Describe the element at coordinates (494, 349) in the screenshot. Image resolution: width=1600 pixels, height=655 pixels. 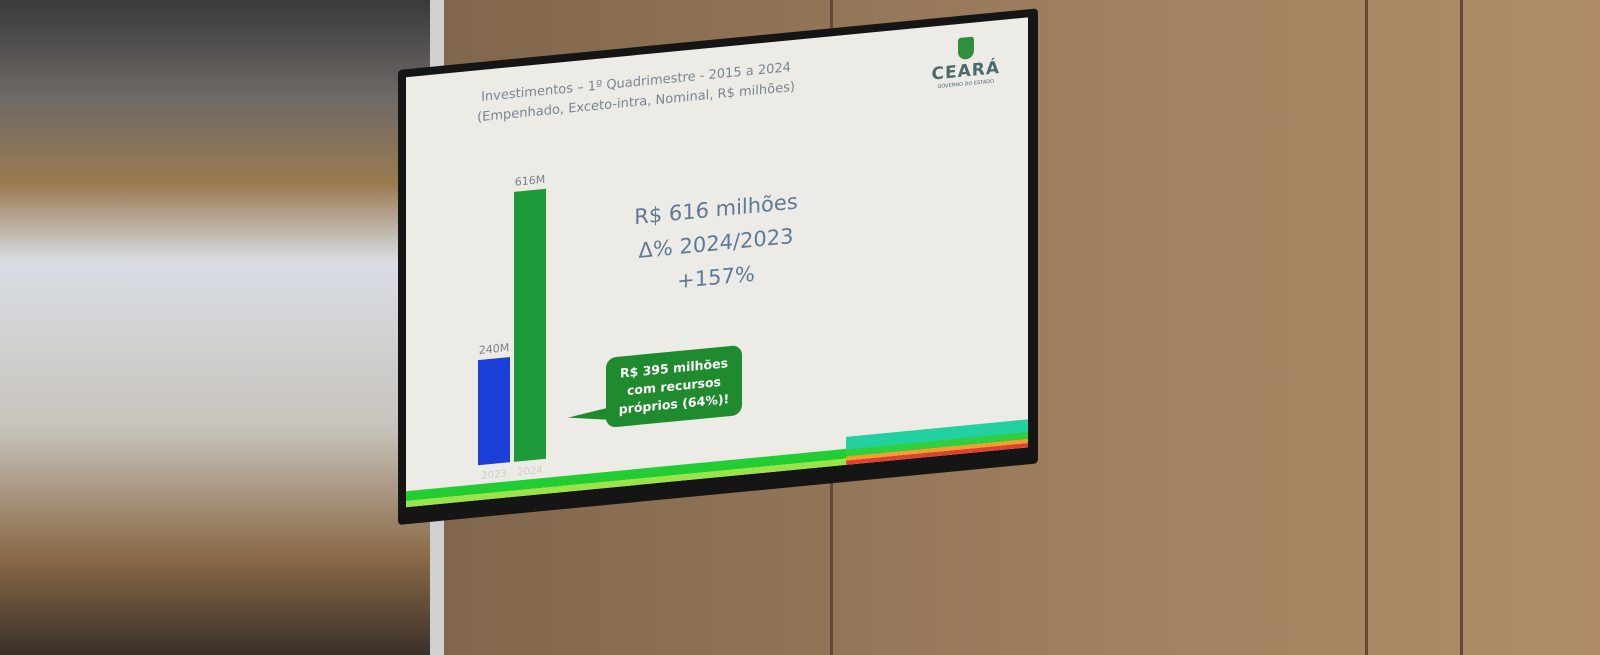
I see `data-label: 240M` at that location.